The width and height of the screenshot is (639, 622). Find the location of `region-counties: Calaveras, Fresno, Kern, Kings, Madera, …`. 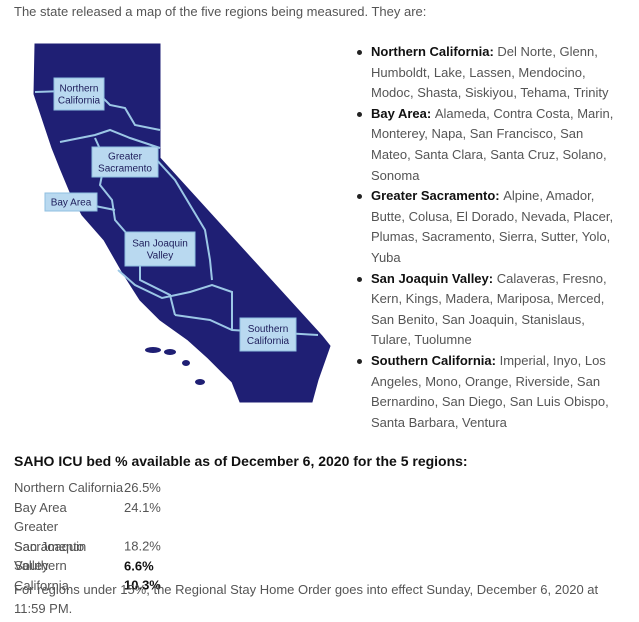

region-counties: Calaveras, Fresno, Kern, Kings, Madera, … is located at coordinates (489, 309).